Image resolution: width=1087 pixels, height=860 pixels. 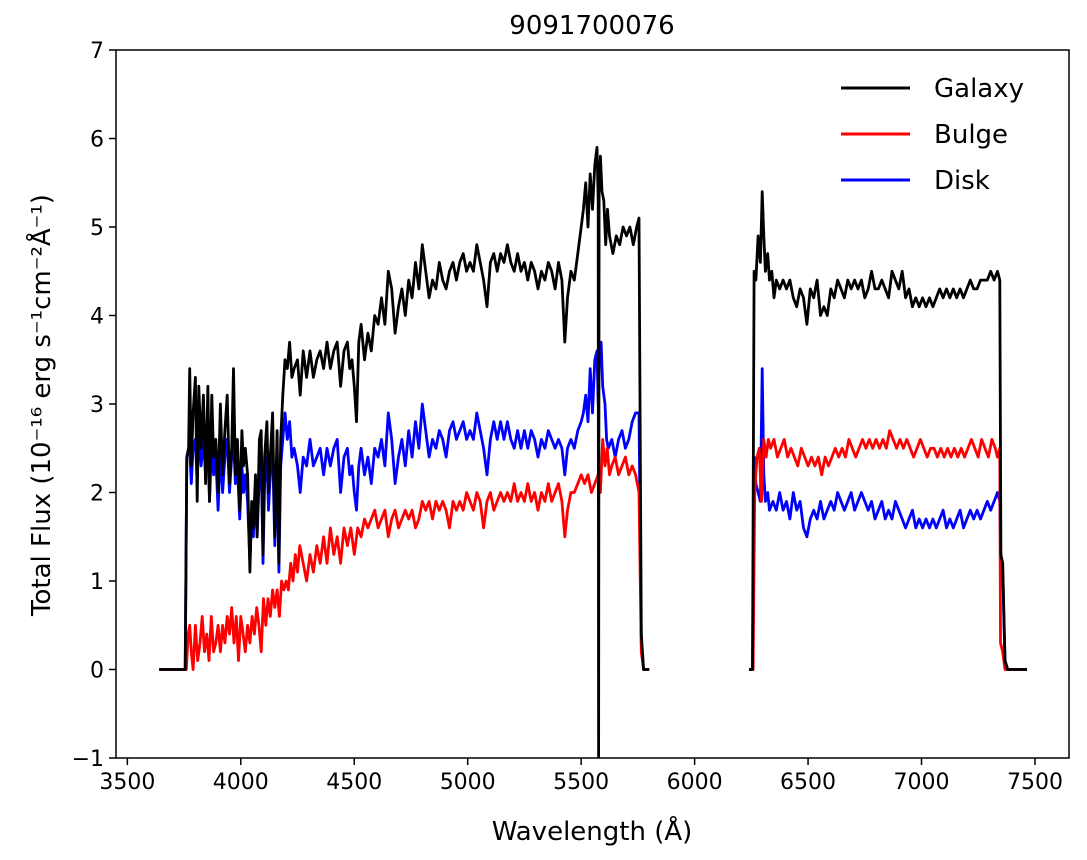 What do you see at coordinates (932, 135) in the screenshot?
I see `legend: Galaxy Bulge Disk` at bounding box center [932, 135].